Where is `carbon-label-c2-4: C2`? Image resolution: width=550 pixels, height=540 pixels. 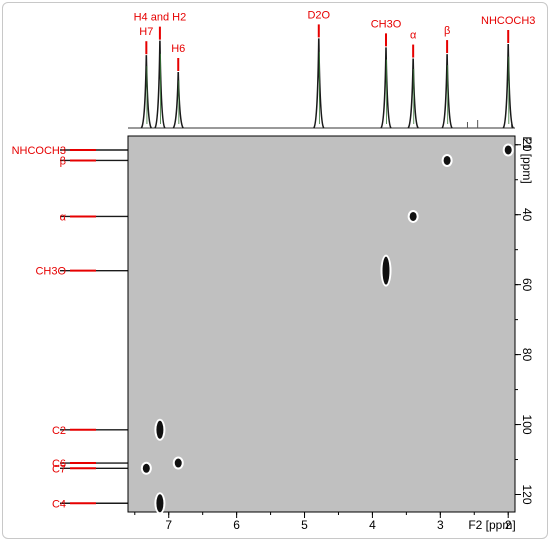 carbon-label-c2-4: C2 is located at coordinates (59, 431).